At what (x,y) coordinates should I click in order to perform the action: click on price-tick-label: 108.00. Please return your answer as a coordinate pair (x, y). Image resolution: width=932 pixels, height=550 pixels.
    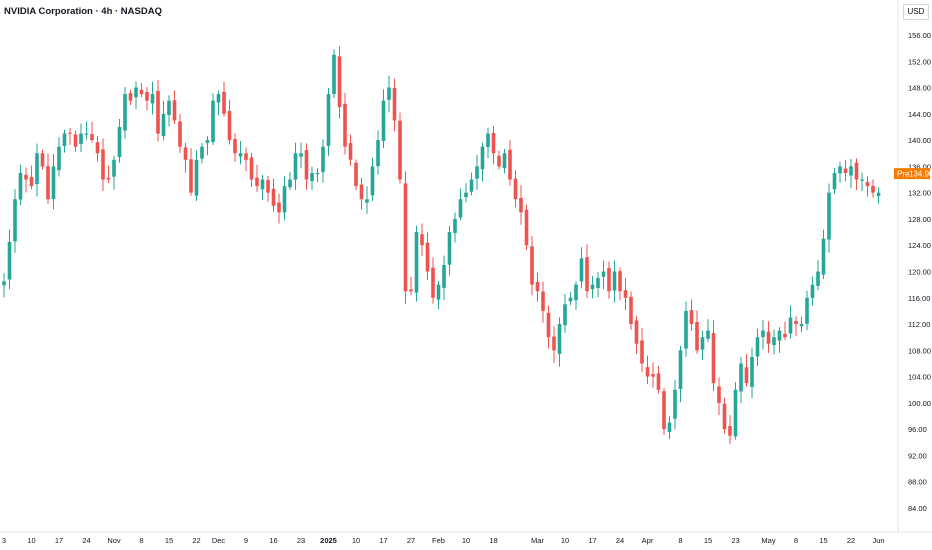
    Looking at the image, I should click on (919, 350).